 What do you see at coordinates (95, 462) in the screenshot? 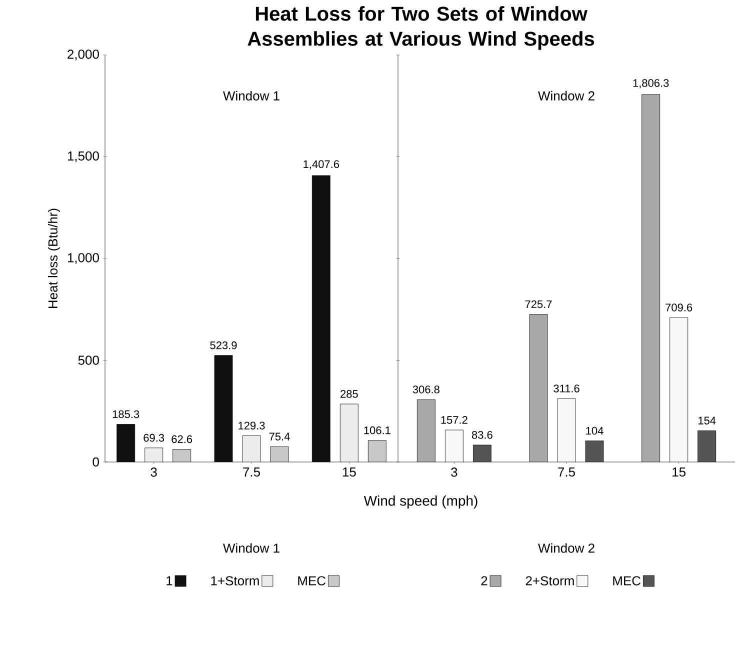
I see `y-tick-label: 0` at bounding box center [95, 462].